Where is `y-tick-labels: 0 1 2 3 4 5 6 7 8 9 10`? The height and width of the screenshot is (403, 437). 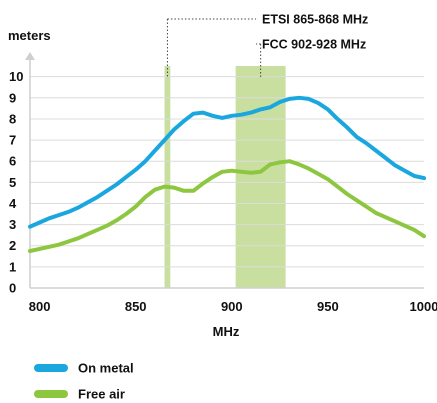 y-tick-labels: 0 1 2 3 4 5 6 7 8 9 10 is located at coordinates (16, 182).